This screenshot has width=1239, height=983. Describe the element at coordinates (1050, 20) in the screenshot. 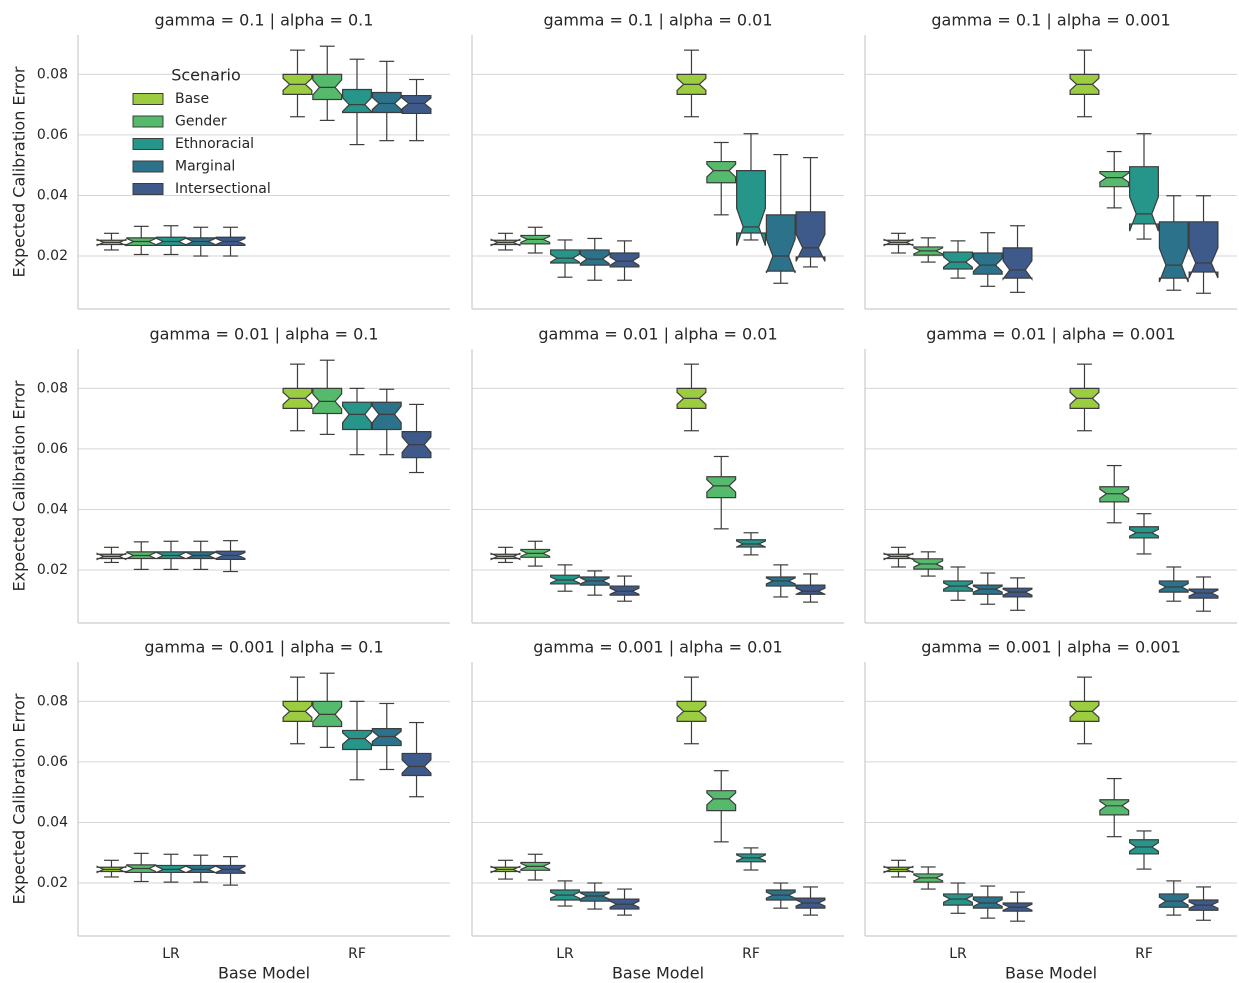

I see `panel-title: gamma = 0.1 | alpha = 0.001` at that location.